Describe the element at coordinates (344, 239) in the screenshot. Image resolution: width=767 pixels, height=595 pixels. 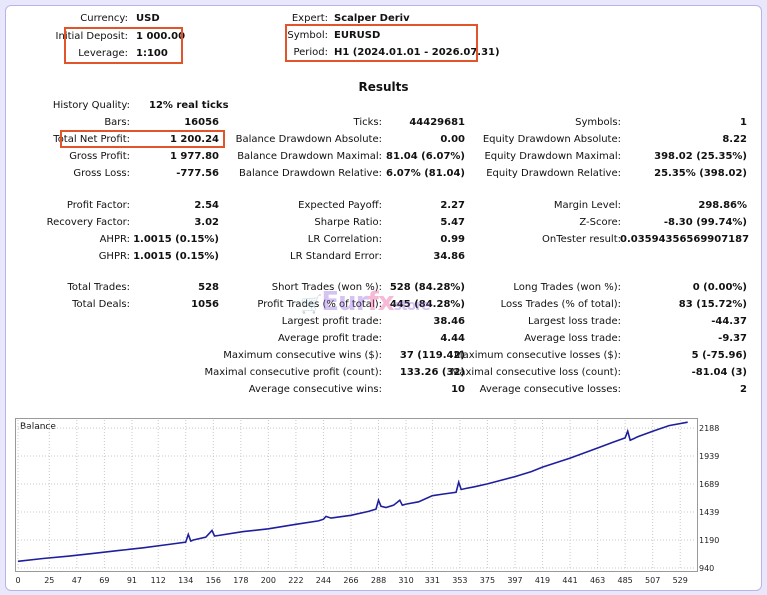
I see `lr-correlation-label: LR Correlation:` at that location.